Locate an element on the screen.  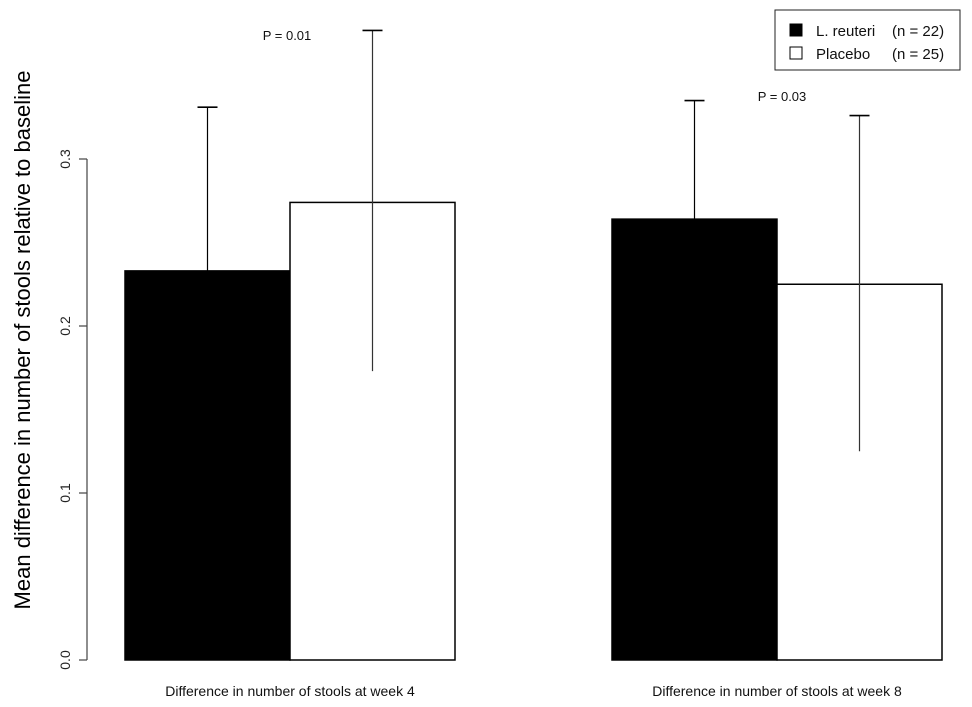
legend-label-placebo: Placebo is located at coordinates (843, 54).